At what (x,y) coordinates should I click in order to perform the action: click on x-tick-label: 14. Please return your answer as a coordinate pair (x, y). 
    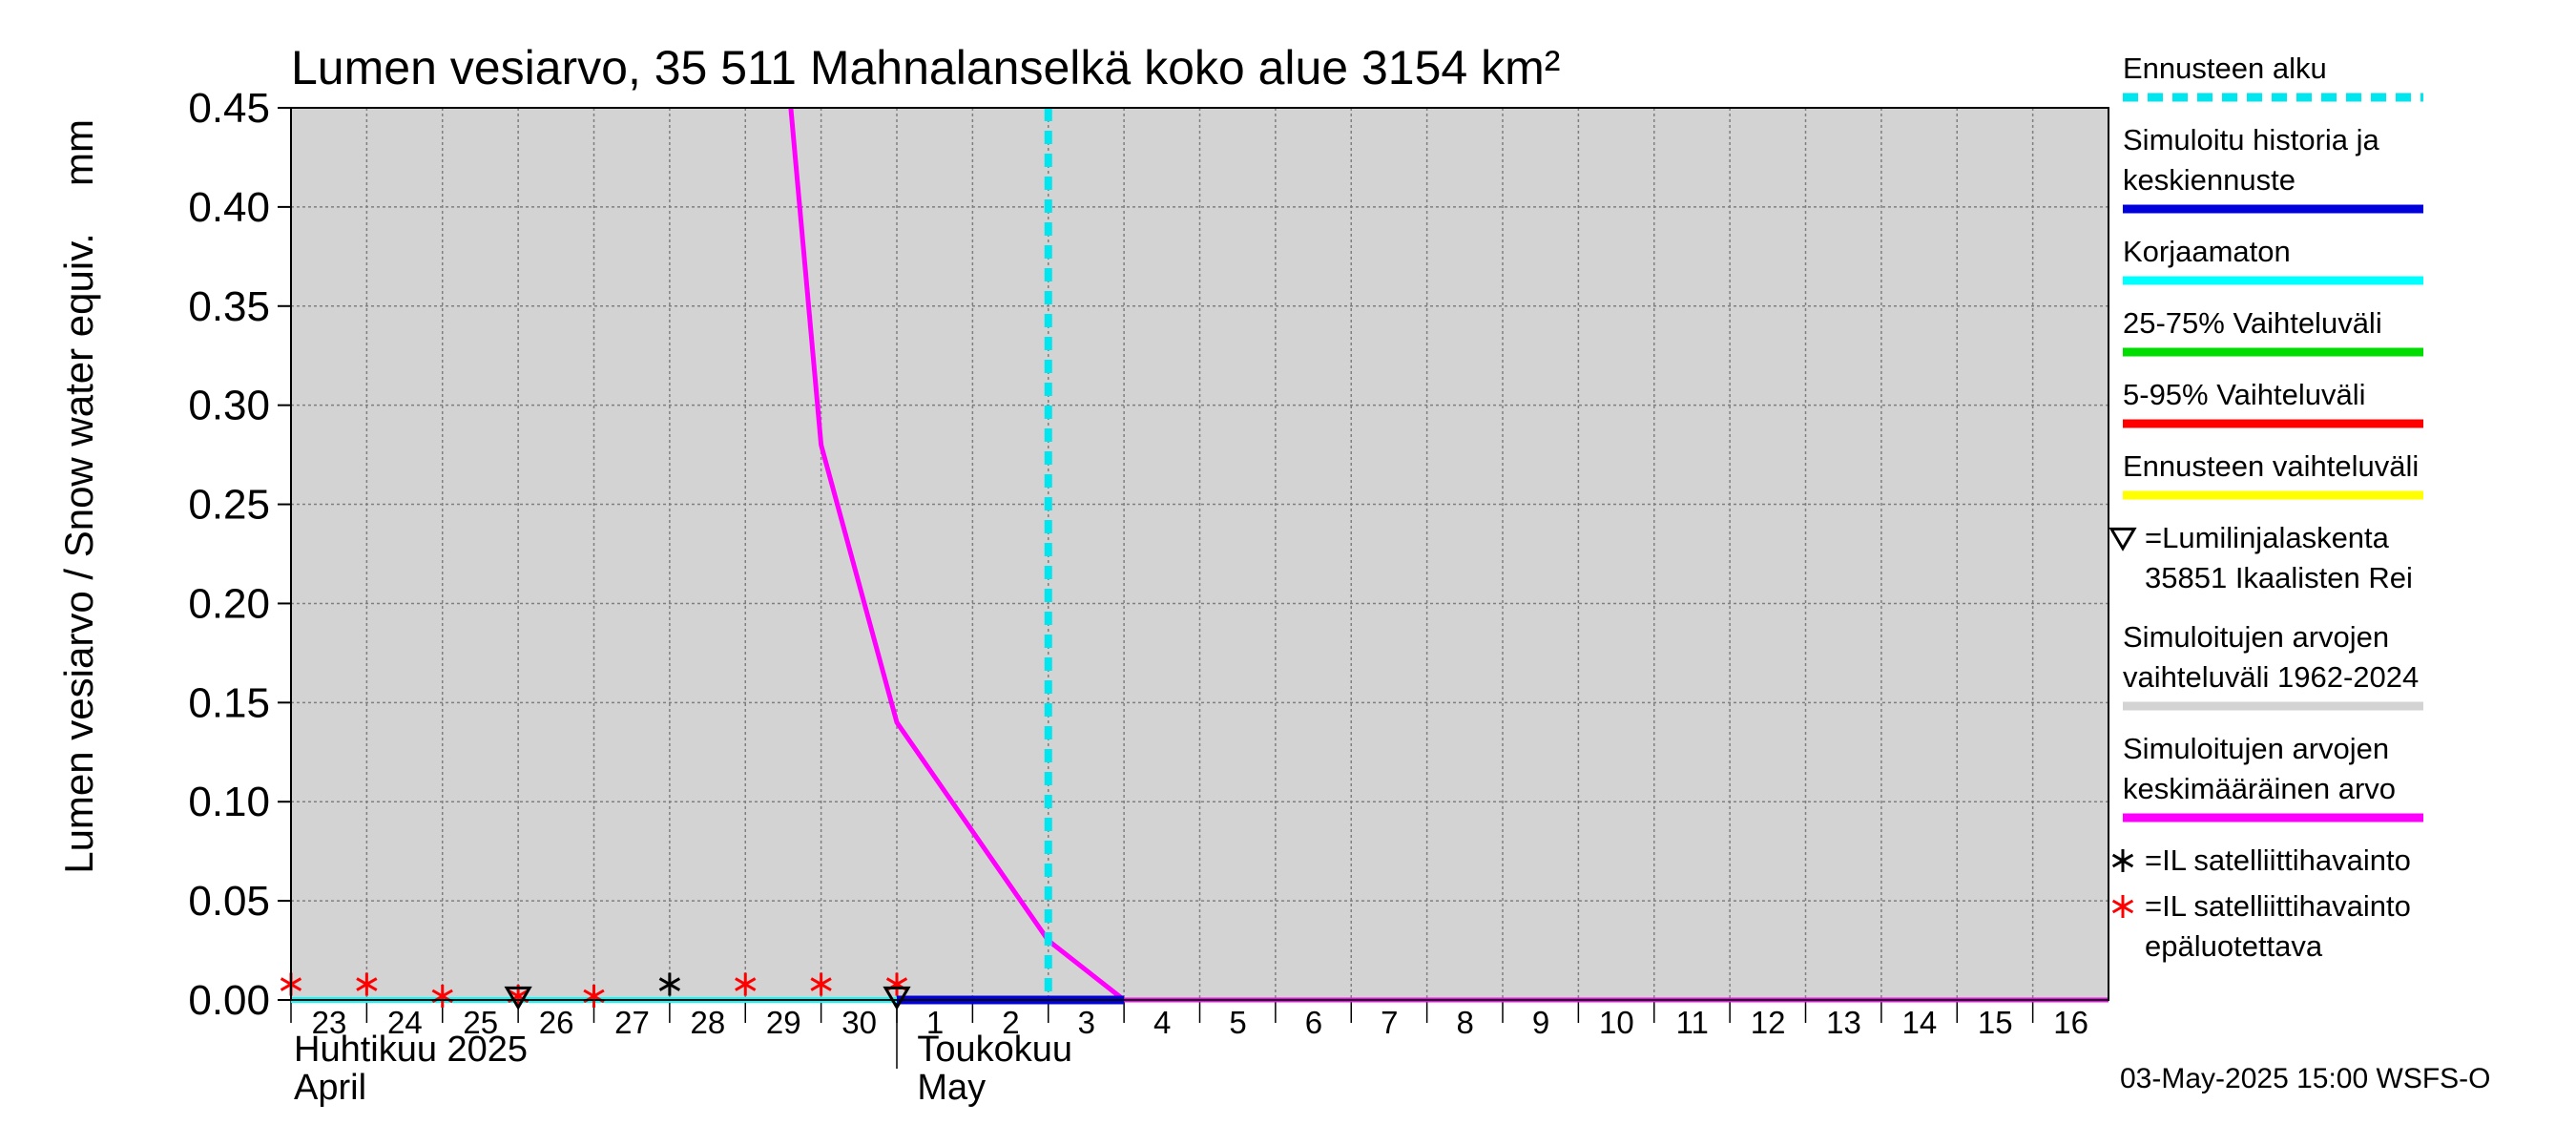
    Looking at the image, I should click on (1920, 1022).